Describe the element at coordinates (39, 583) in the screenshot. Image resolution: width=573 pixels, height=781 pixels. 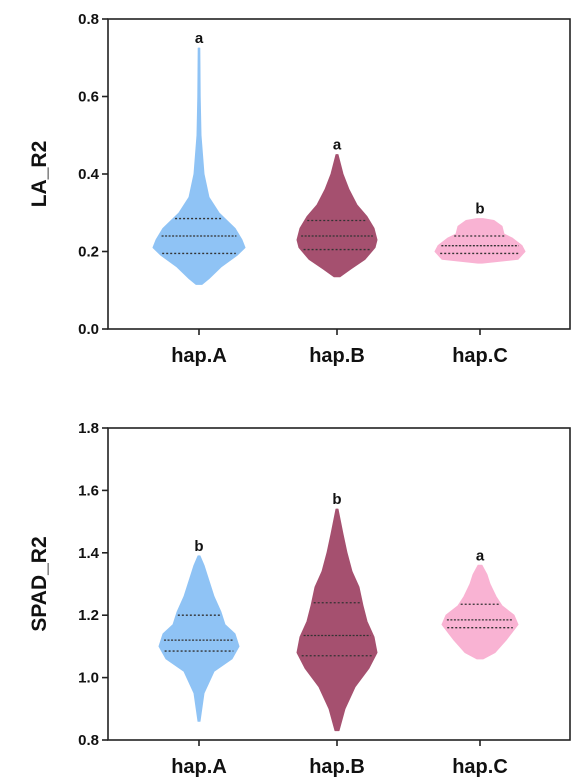
I see `y-axis-title: SPAD_R2` at that location.